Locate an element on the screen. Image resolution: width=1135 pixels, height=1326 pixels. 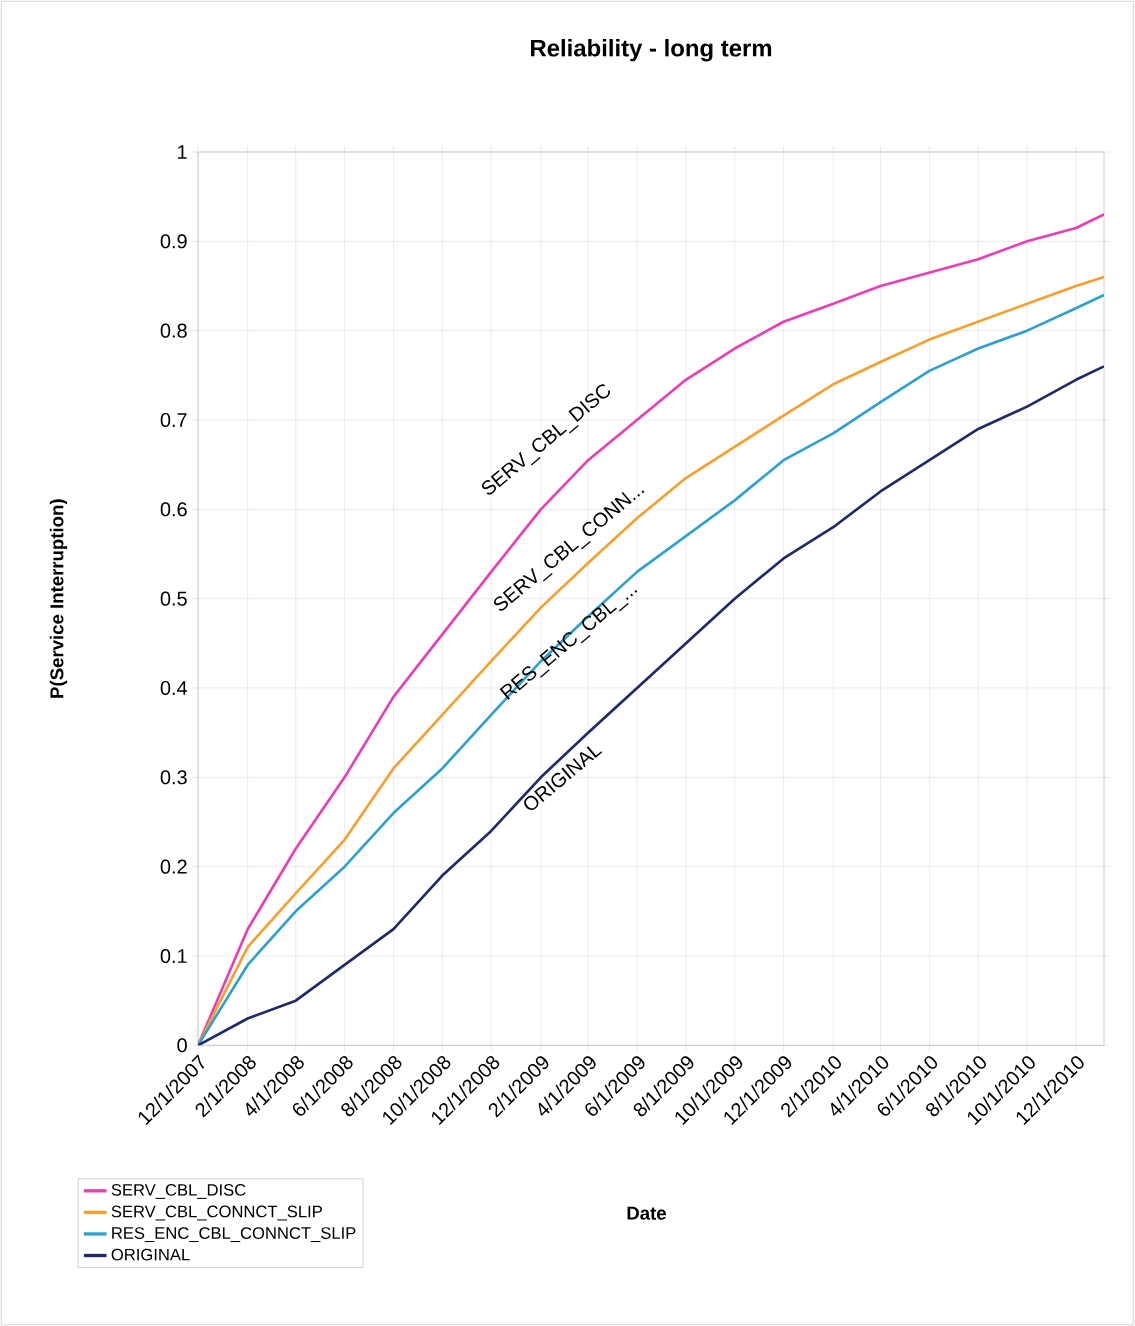
y-axis-title: P(Service Interruption) is located at coordinates (58, 598).